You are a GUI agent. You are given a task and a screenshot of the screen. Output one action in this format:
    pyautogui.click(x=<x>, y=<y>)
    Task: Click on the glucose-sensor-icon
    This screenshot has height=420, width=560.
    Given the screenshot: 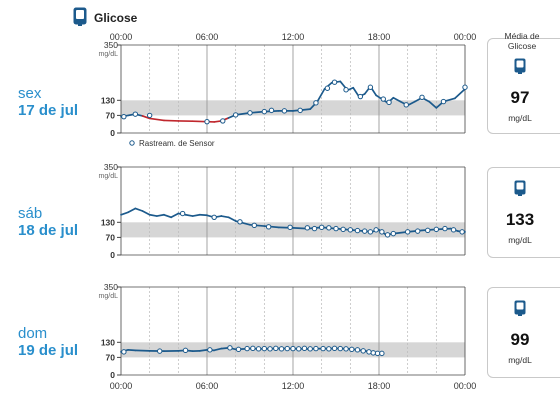 What is the action you would take?
    pyautogui.click(x=80, y=16)
    